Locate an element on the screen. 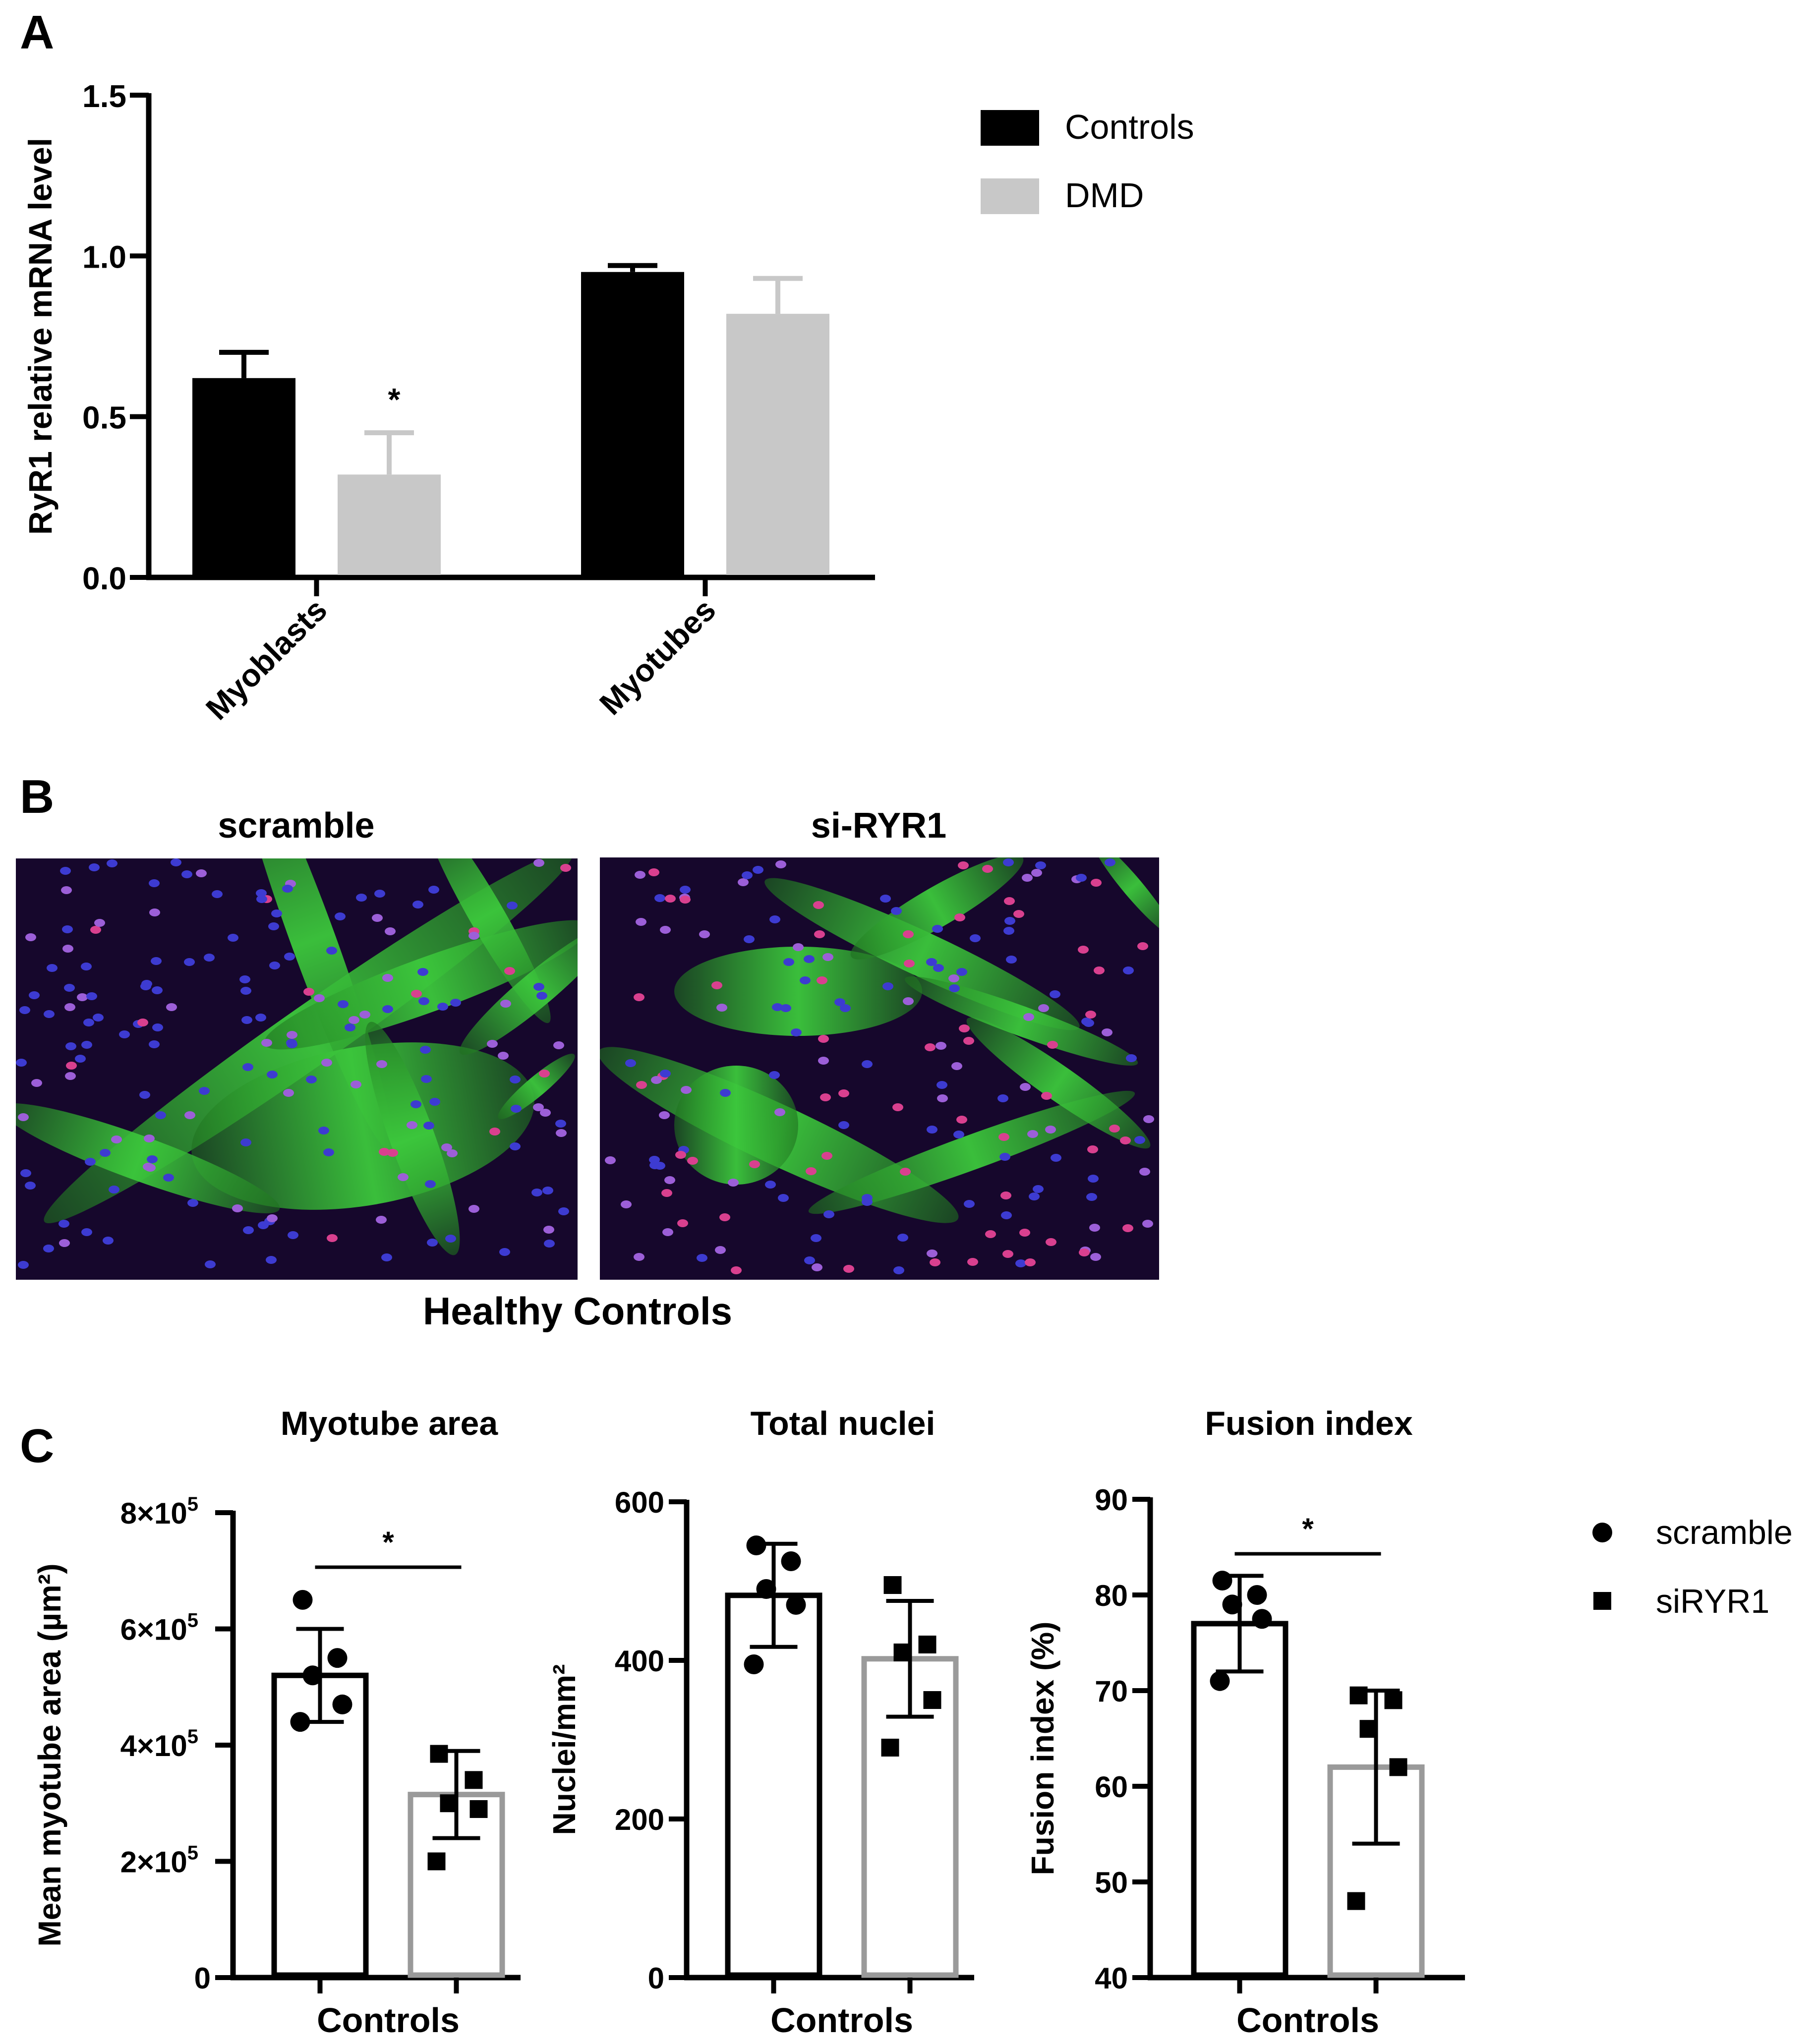  scramble-microscopy-image is located at coordinates (297, 1069).